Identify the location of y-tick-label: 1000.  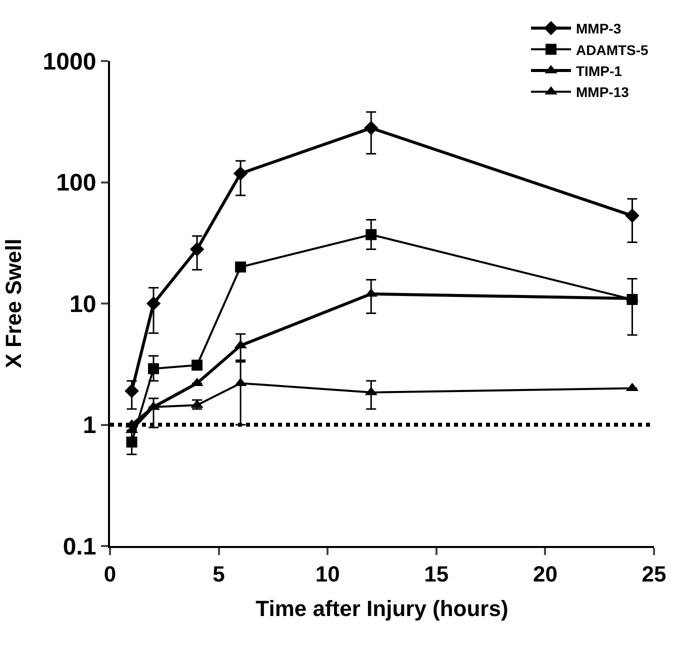
(69, 62).